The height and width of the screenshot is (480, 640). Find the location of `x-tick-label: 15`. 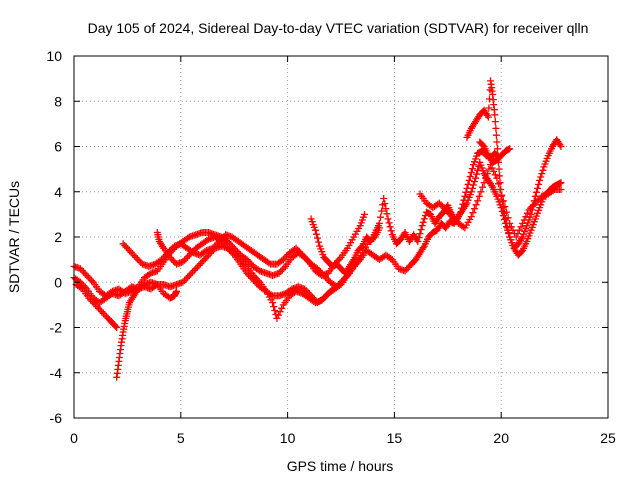

x-tick-label: 15 is located at coordinates (395, 438).